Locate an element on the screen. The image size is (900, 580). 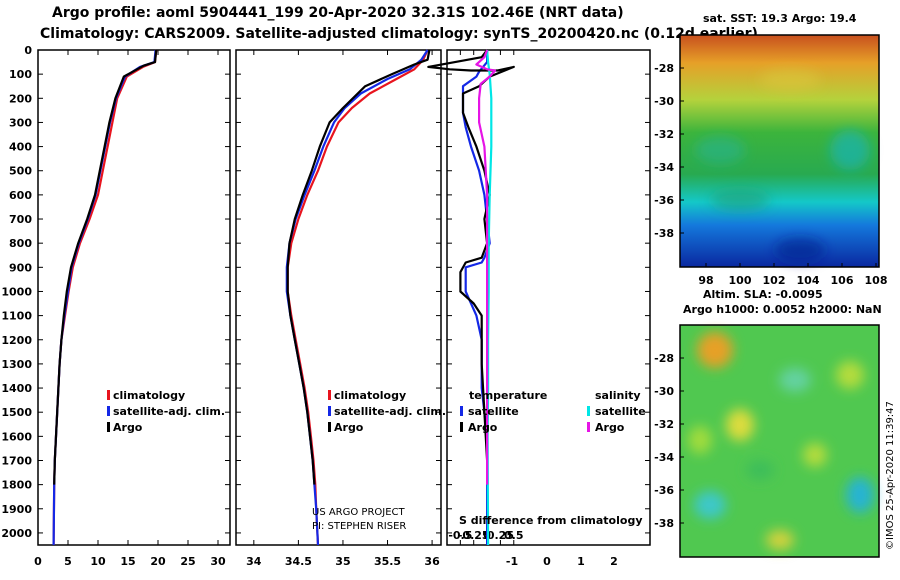
legend-swatch-temp-satellite is located at coordinates (461, 411).